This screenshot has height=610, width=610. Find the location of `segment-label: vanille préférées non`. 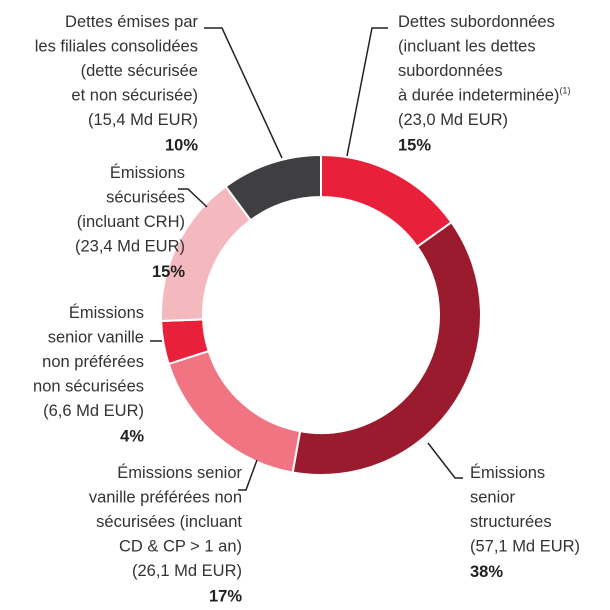

segment-label: vanille préférées non is located at coordinates (165, 498).